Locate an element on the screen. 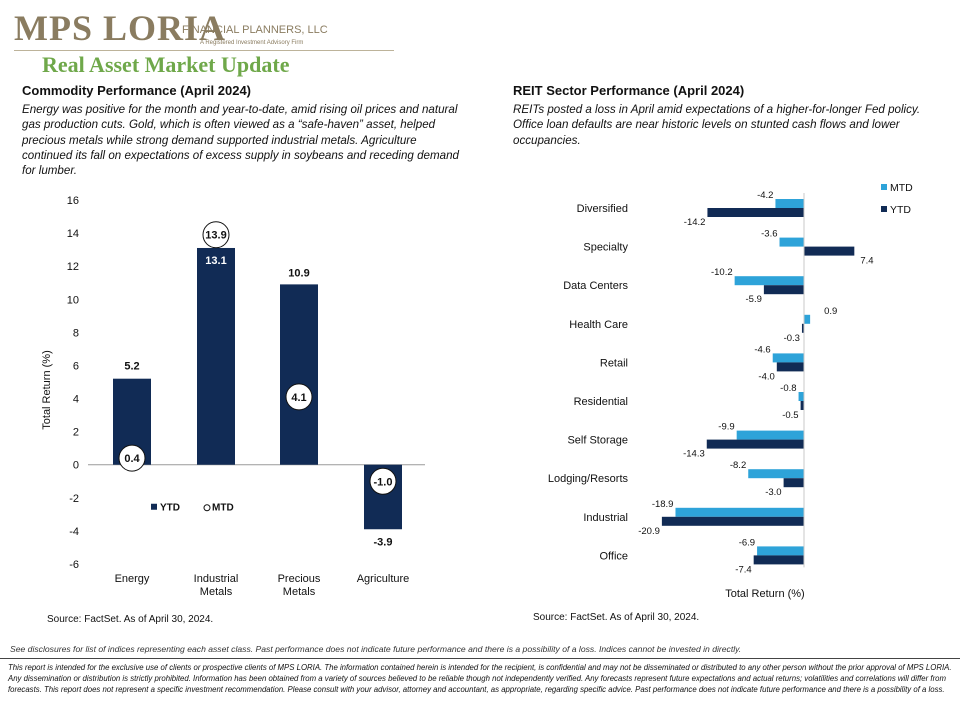 The width and height of the screenshot is (960, 720). mtd-data-label: -10.2 is located at coordinates (722, 272).